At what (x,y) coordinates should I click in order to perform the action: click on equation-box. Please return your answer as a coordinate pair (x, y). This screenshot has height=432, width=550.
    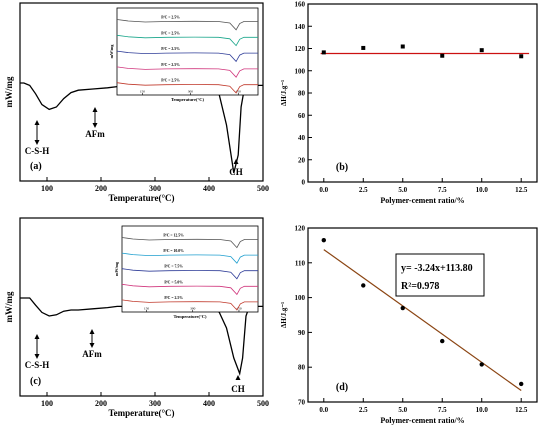
    Looking at the image, I should click on (440, 275).